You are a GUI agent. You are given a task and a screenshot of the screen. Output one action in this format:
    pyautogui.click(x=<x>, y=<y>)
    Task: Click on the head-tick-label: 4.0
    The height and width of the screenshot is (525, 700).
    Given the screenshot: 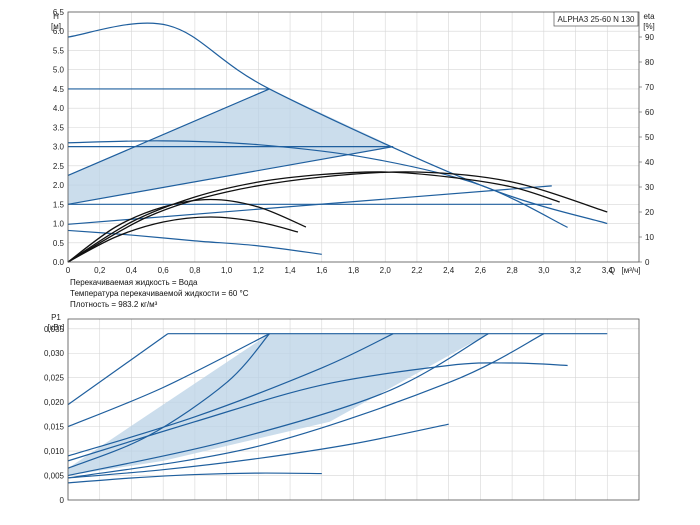 What is the action you would take?
    pyautogui.click(x=59, y=108)
    